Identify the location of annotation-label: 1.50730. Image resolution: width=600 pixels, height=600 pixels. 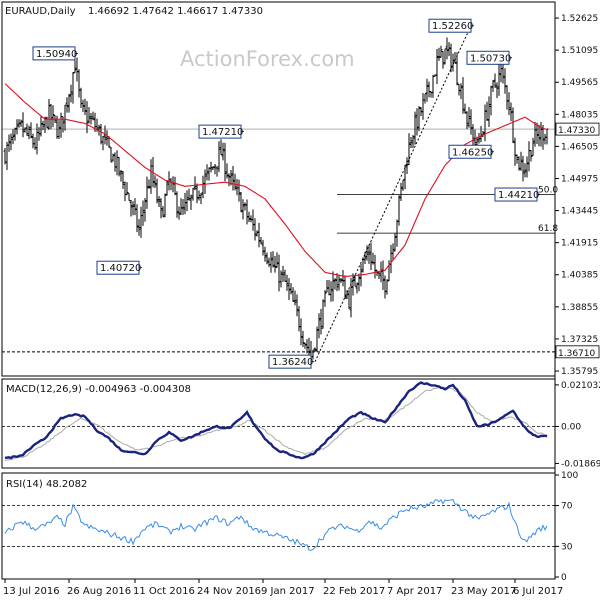
(490, 58).